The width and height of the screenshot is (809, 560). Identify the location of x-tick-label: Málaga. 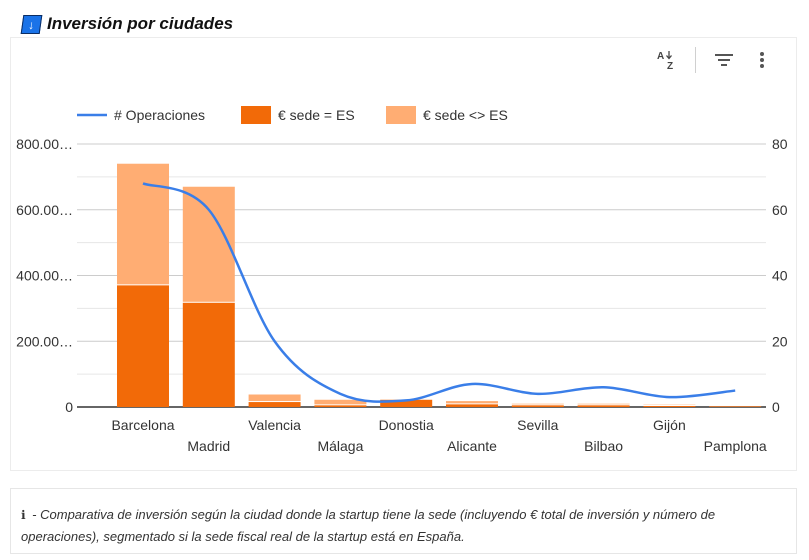
(340, 446).